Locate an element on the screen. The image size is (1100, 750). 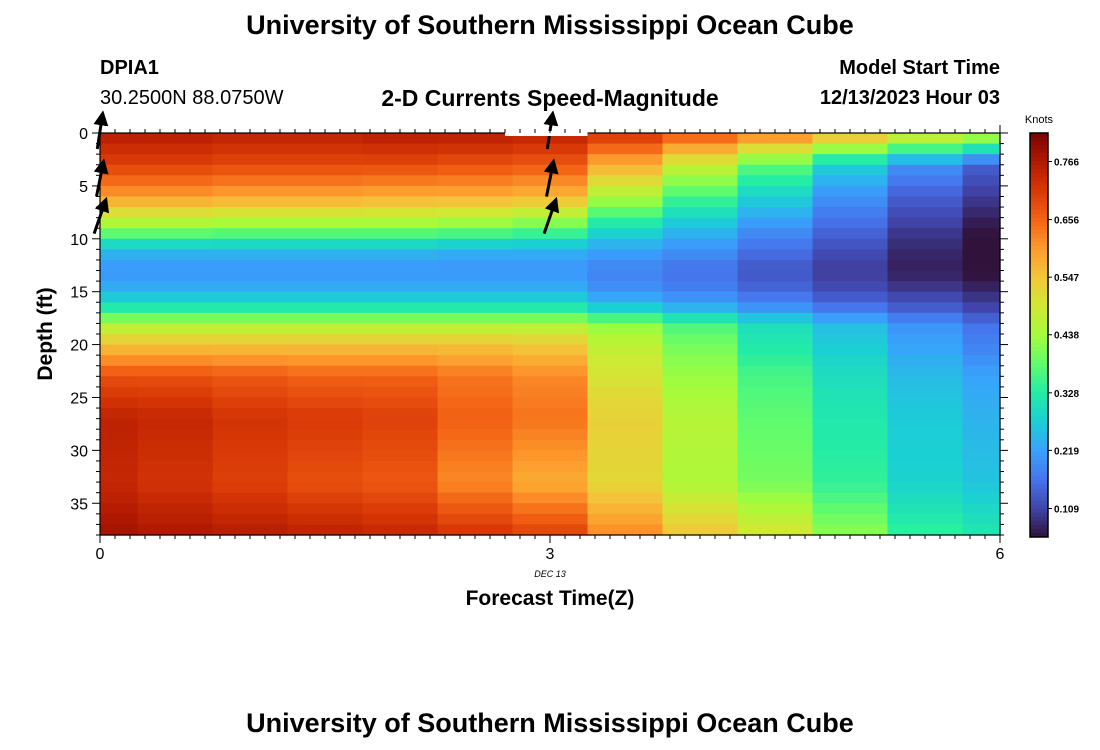
colorbar-tick-label: 0.109 is located at coordinates (1066, 509).